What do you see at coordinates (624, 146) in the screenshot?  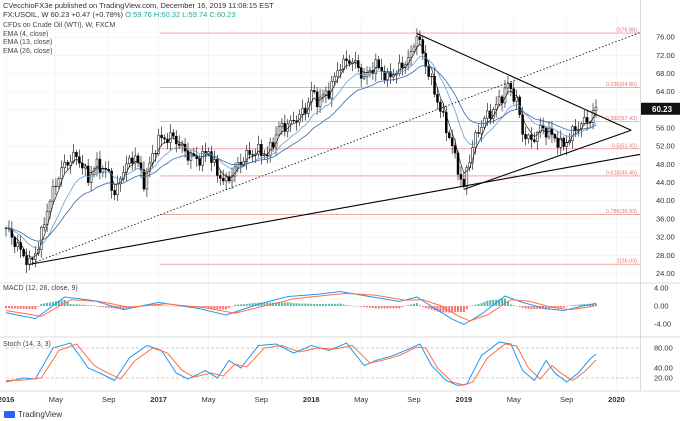 I see `fib-label-3: 0.5(51.42)` at bounding box center [624, 146].